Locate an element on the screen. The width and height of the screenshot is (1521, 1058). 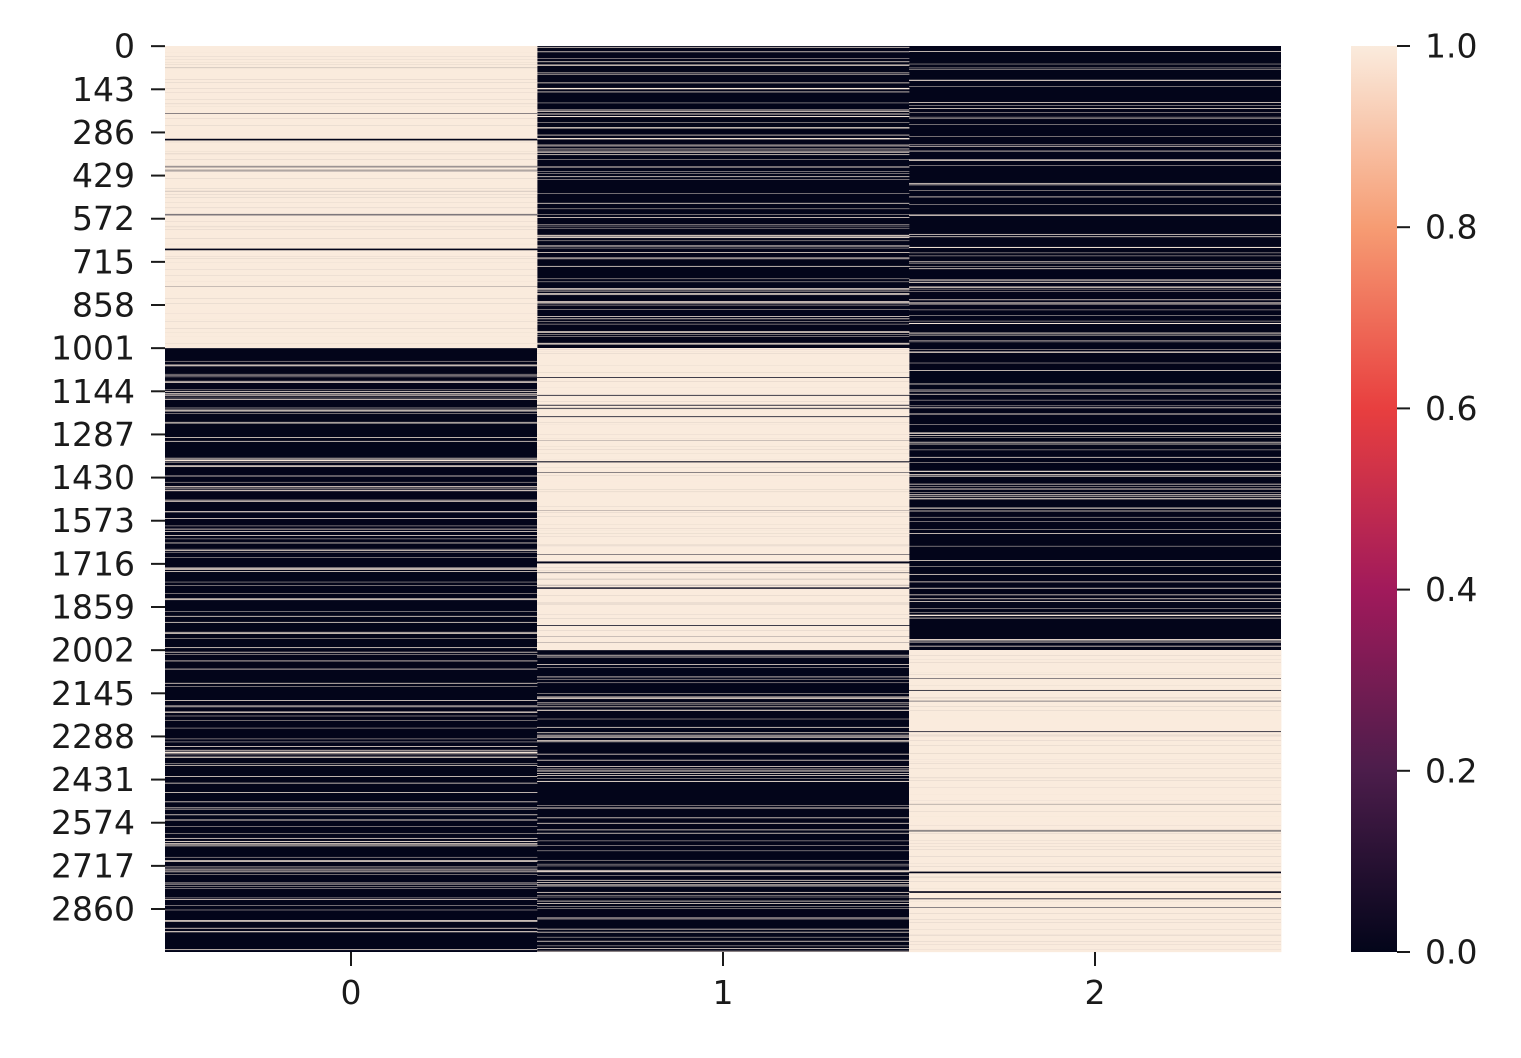
y-tick-label: 0 is located at coordinates (124, 46).